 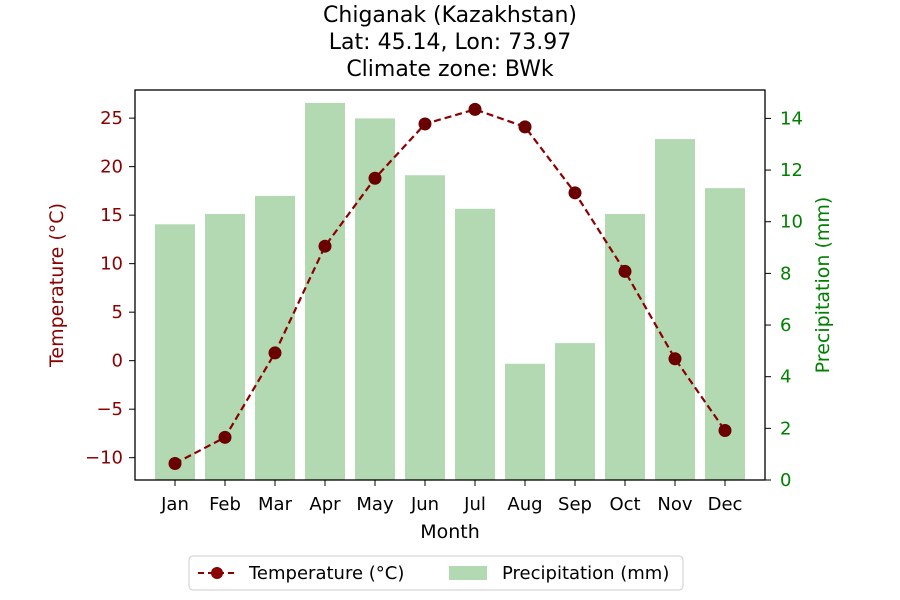 What do you see at coordinates (326, 573) in the screenshot?
I see `legend-temperature-label: Temperature (°C)` at bounding box center [326, 573].